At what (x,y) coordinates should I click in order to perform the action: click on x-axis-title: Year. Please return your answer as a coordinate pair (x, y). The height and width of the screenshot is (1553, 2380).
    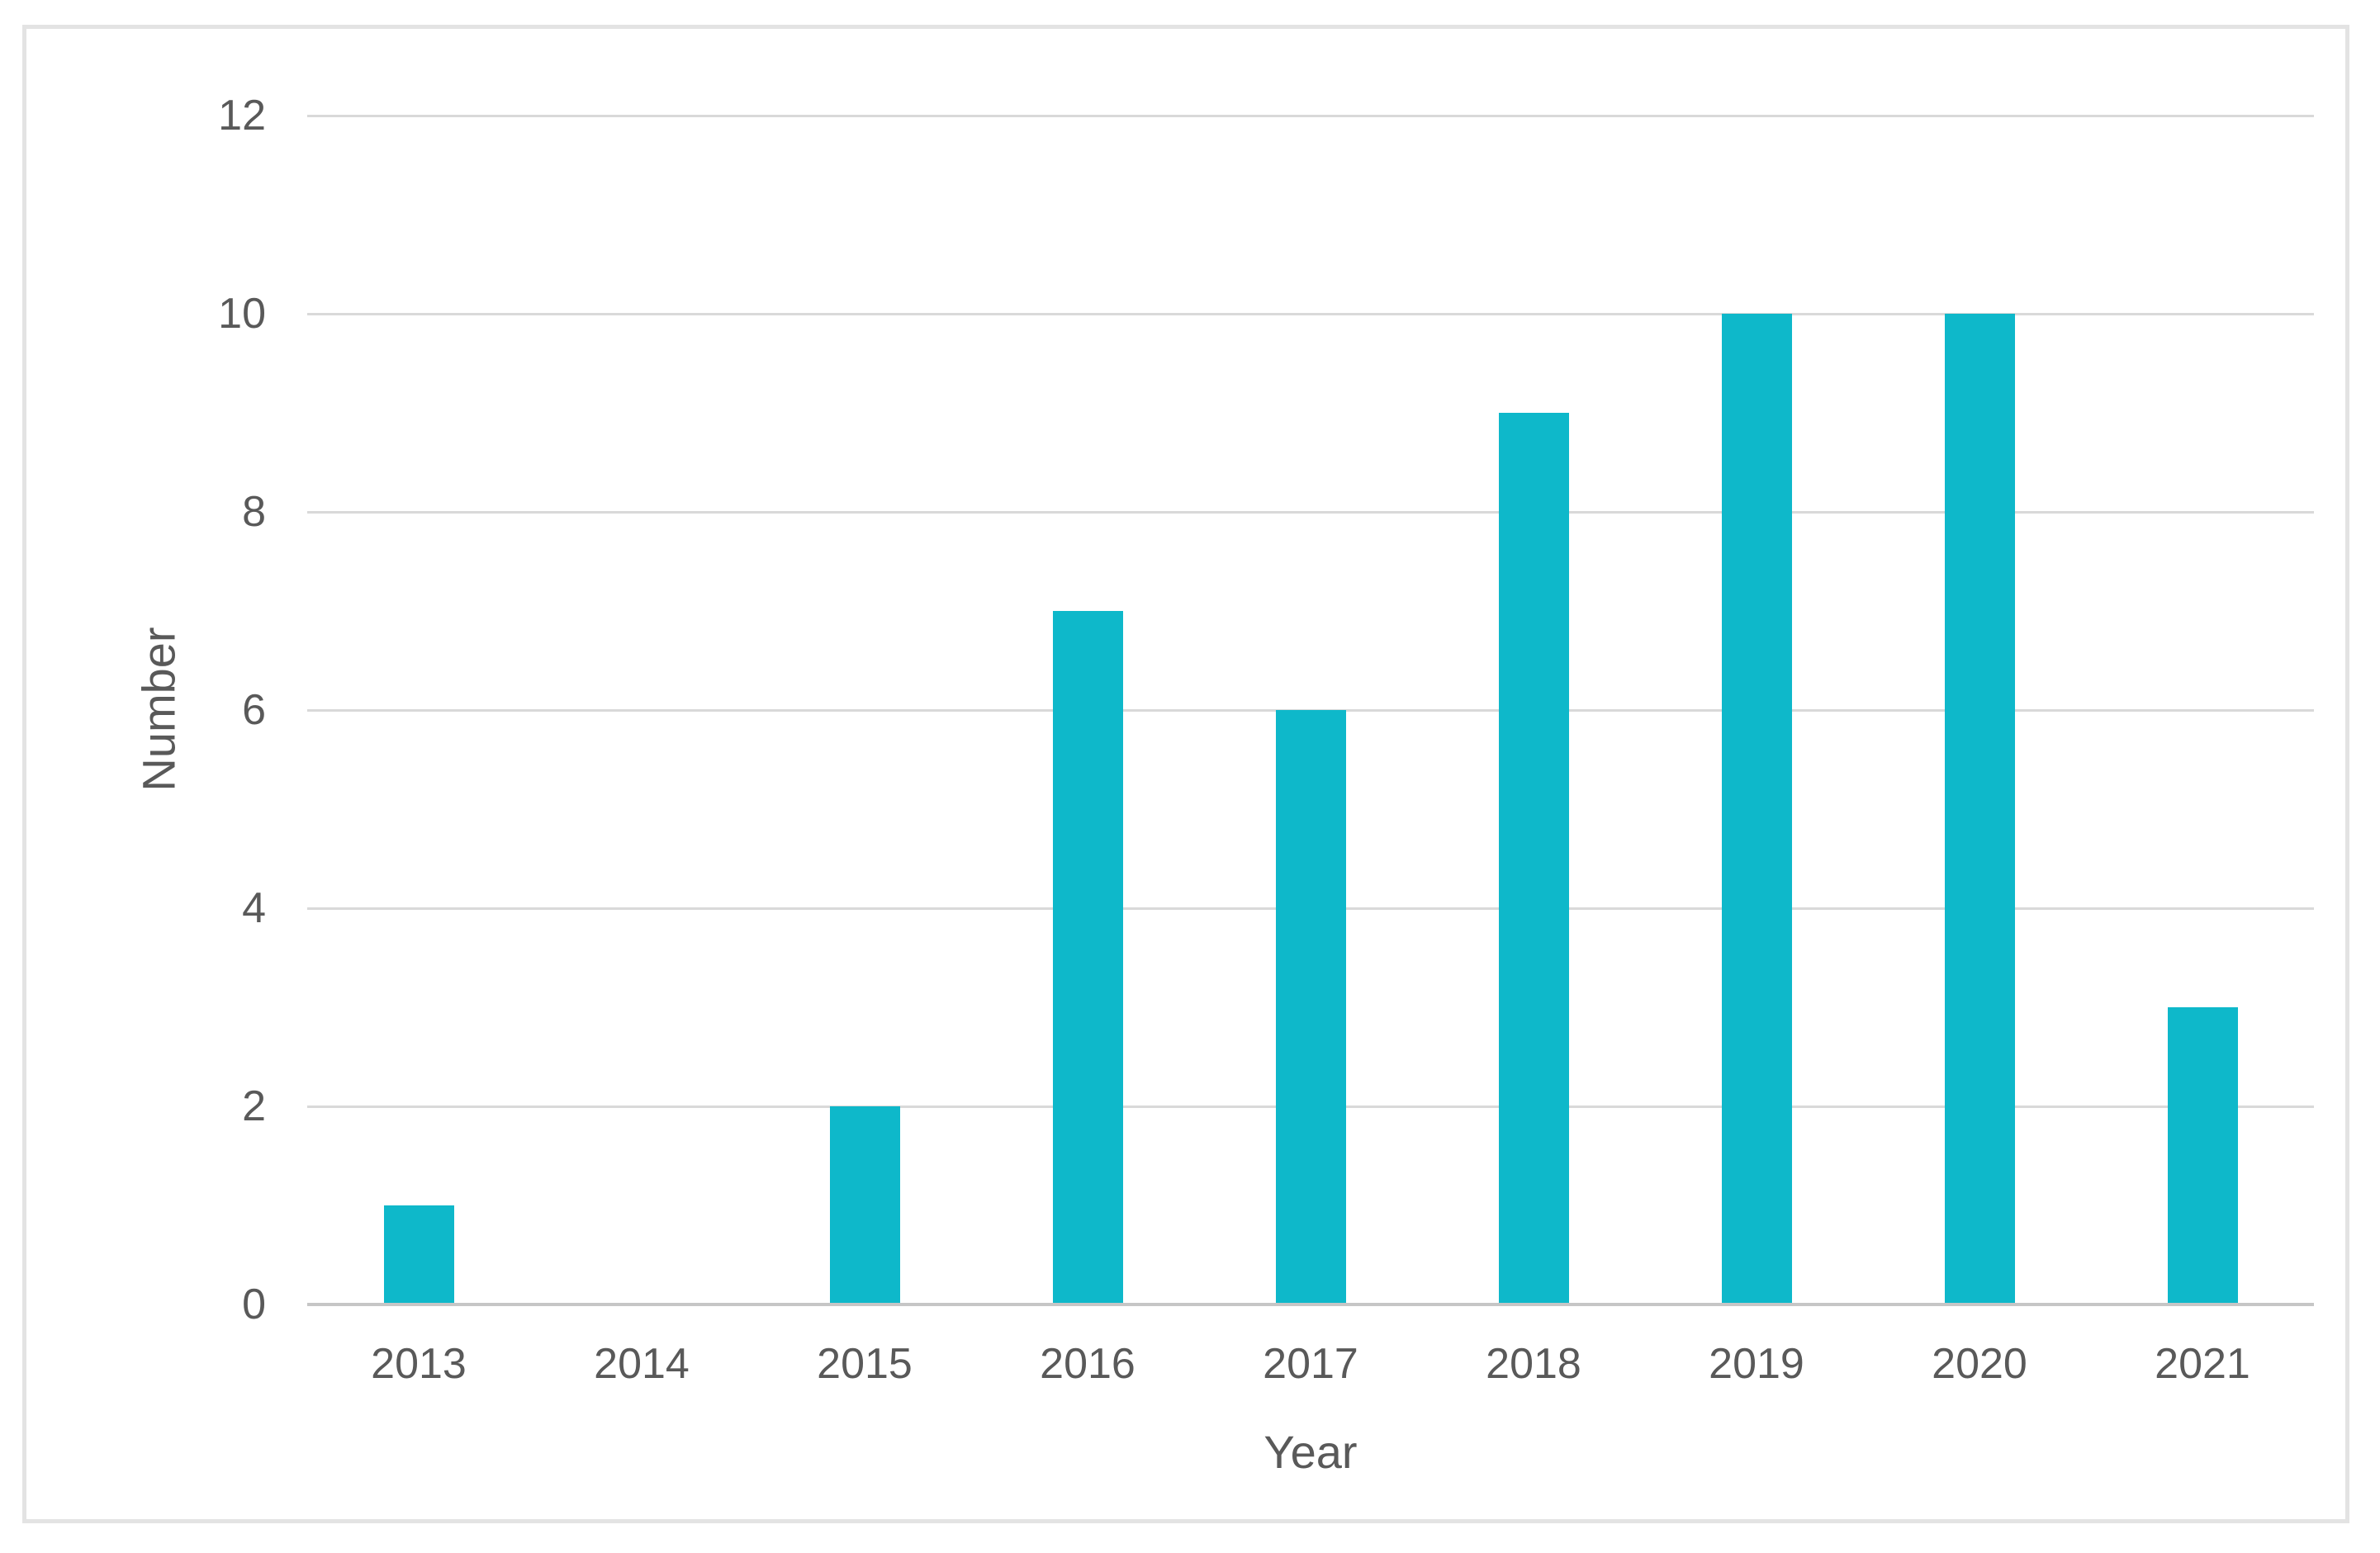
    Looking at the image, I should click on (1310, 1452).